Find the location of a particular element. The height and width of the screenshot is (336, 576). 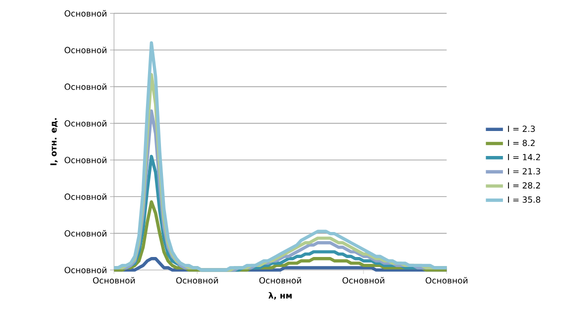

y-axis-title: I, отн. ед. is located at coordinates (54, 142).